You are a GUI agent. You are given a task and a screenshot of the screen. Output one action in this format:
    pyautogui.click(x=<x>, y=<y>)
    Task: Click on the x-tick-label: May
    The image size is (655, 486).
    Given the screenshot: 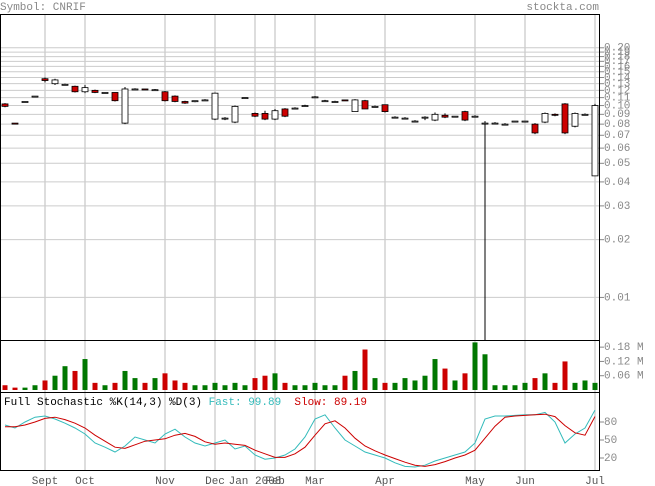 What is the action you would take?
    pyautogui.click(x=475, y=481)
    